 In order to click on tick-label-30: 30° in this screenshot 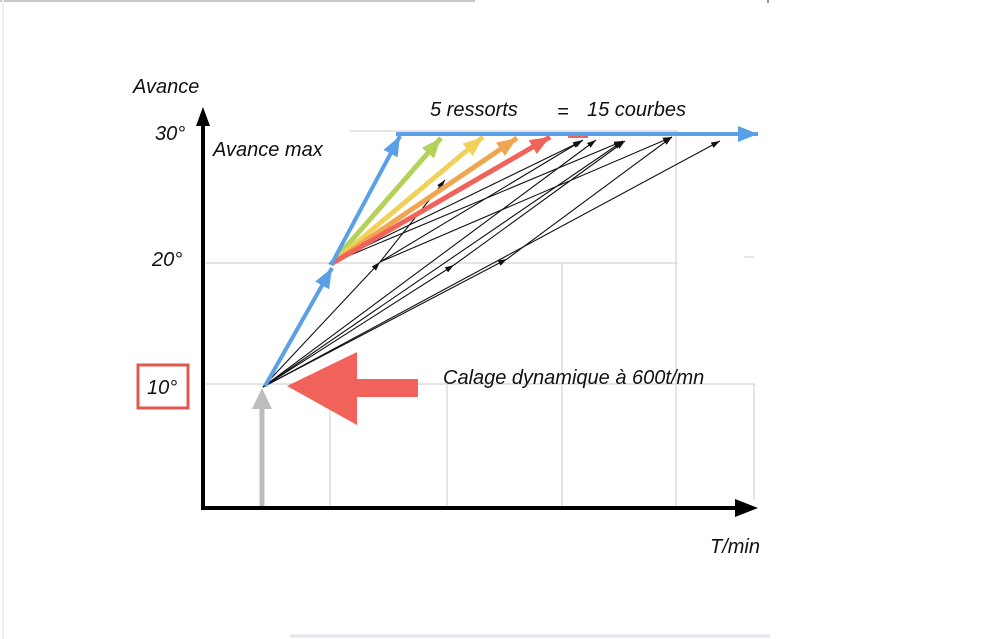, I will do `click(170, 134)`.